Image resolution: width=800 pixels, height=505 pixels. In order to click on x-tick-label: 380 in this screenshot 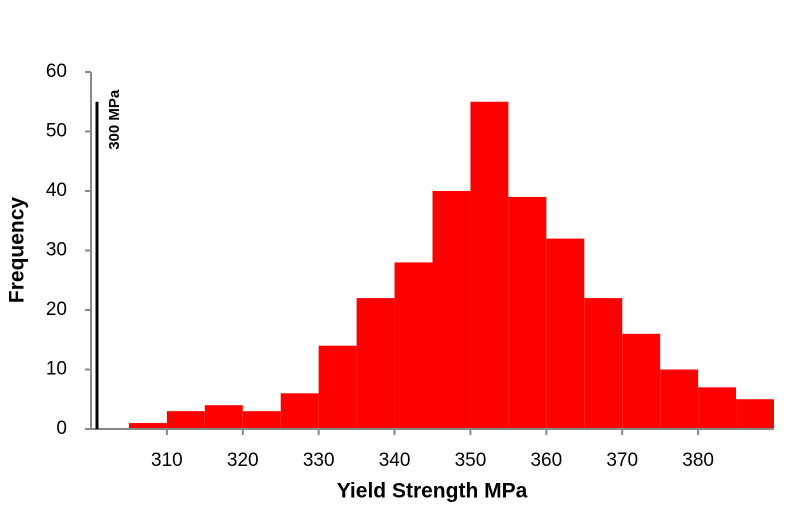, I will do `click(698, 460)`.